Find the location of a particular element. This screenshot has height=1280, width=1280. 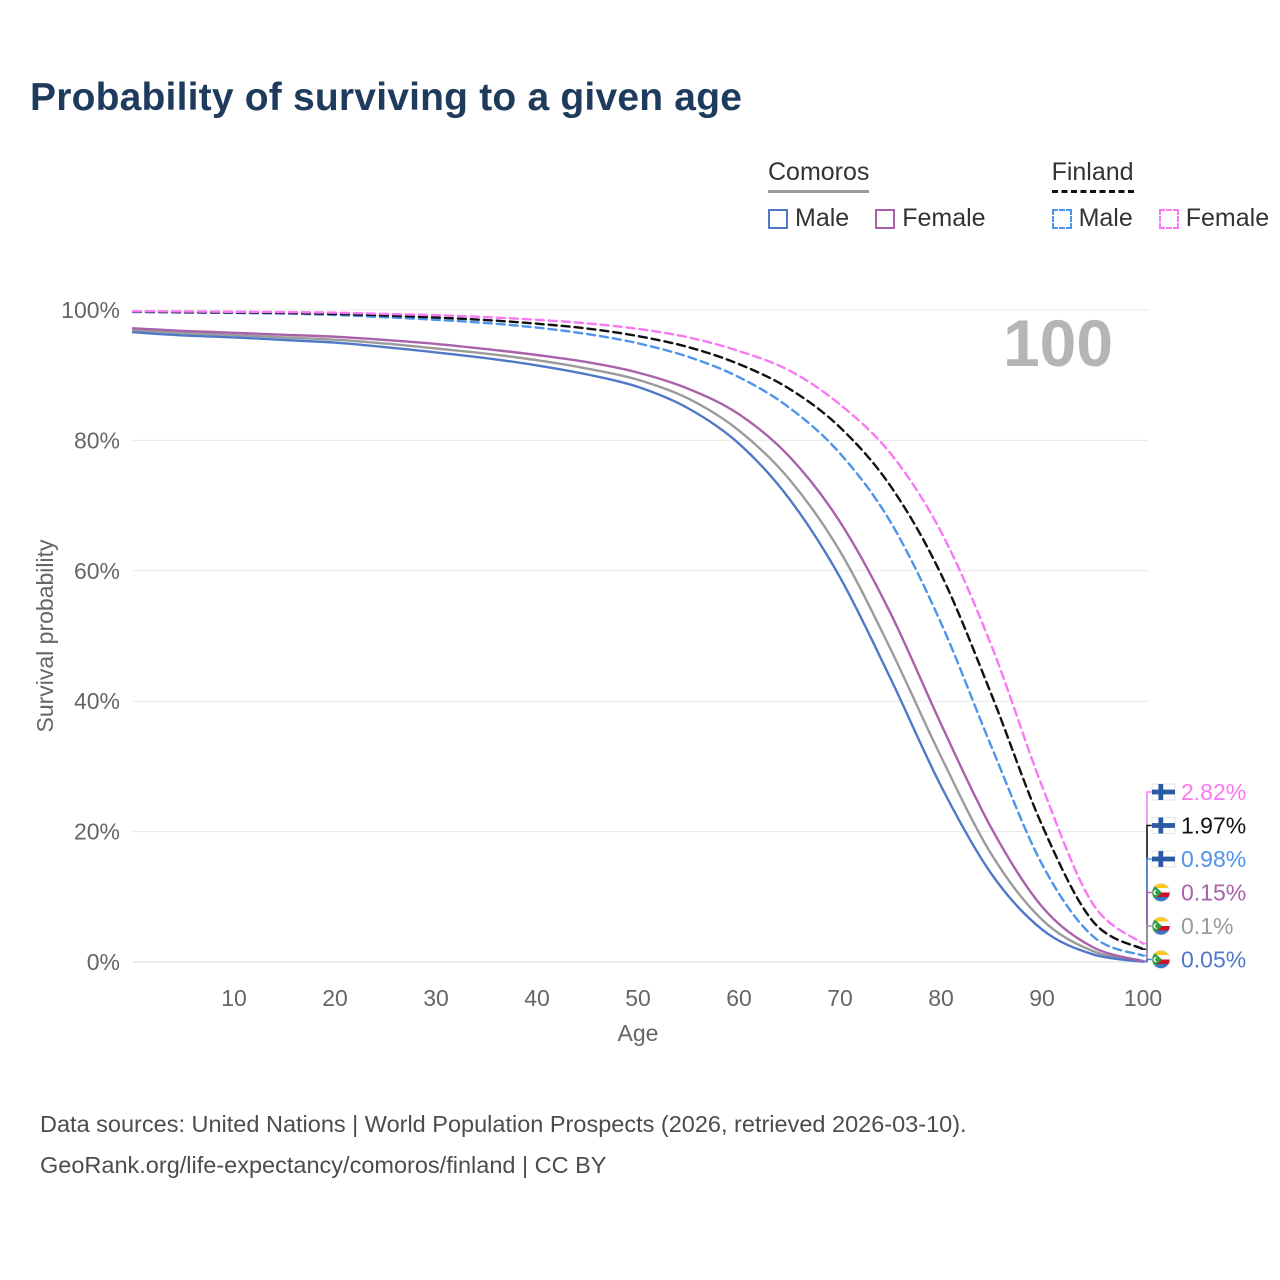

page-title: Probability of surviving to a given age is located at coordinates (386, 97).